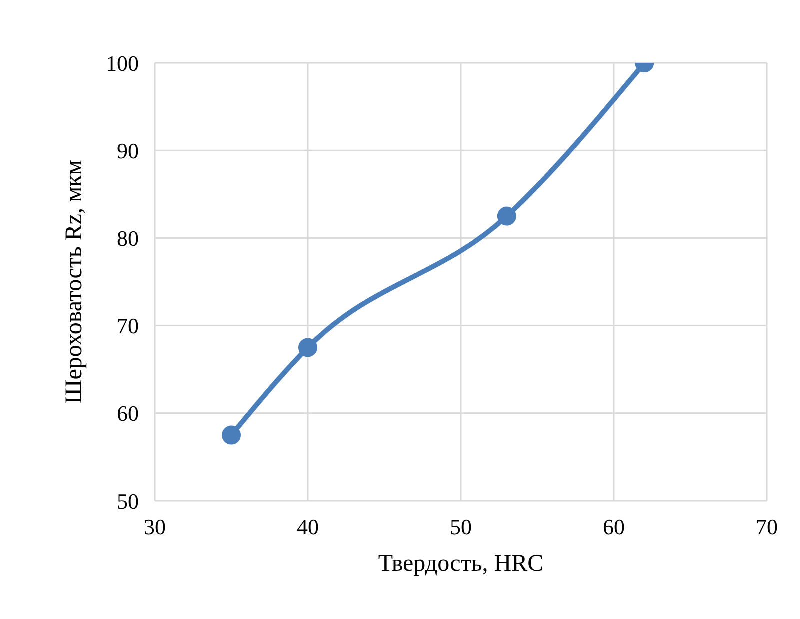 The image size is (800, 619). I want to click on y-tick-label: 90, so click(128, 151).